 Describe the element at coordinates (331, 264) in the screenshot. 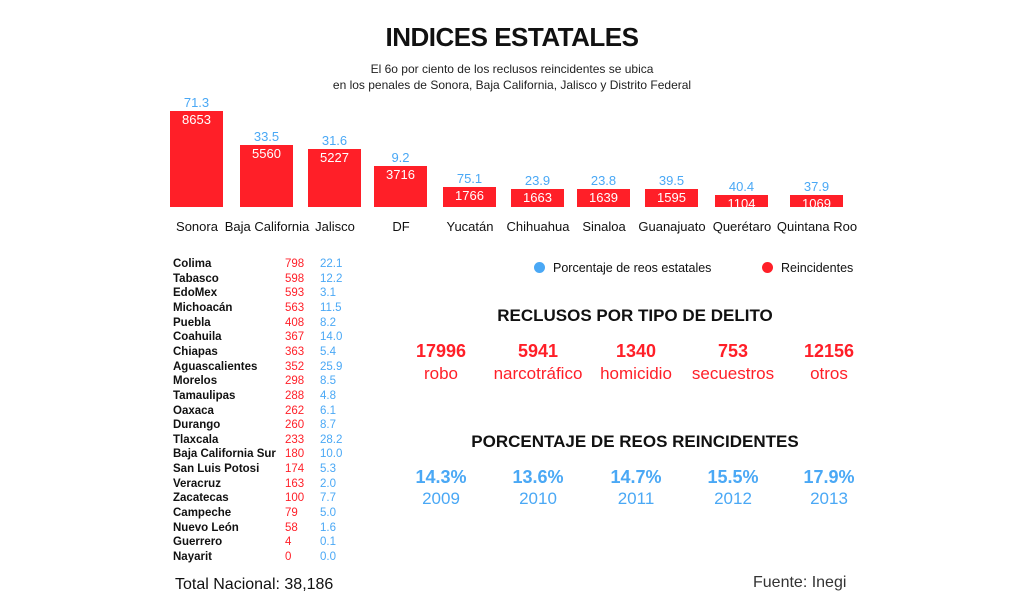

I see `porcentaje-value: 22.1` at that location.